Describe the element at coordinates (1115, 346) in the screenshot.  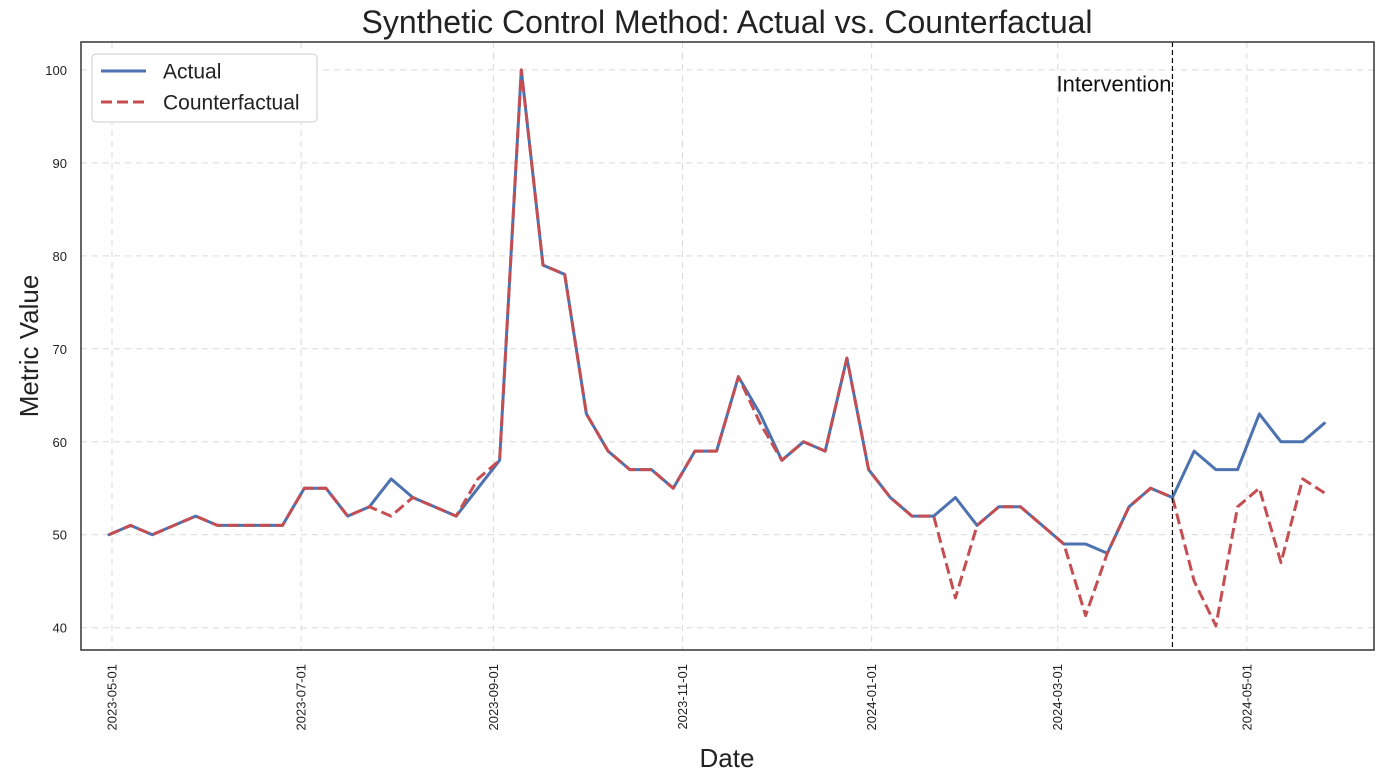
I see `intervention-layer: Intervention` at that location.